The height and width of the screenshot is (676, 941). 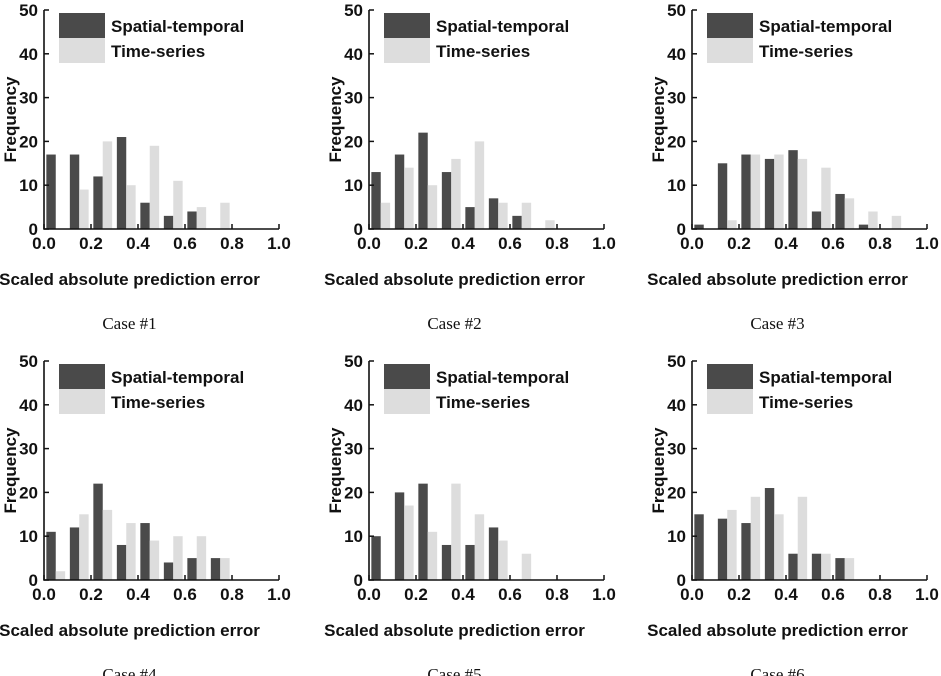 I want to click on bar-time-series-0.0, so click(x=385, y=215).